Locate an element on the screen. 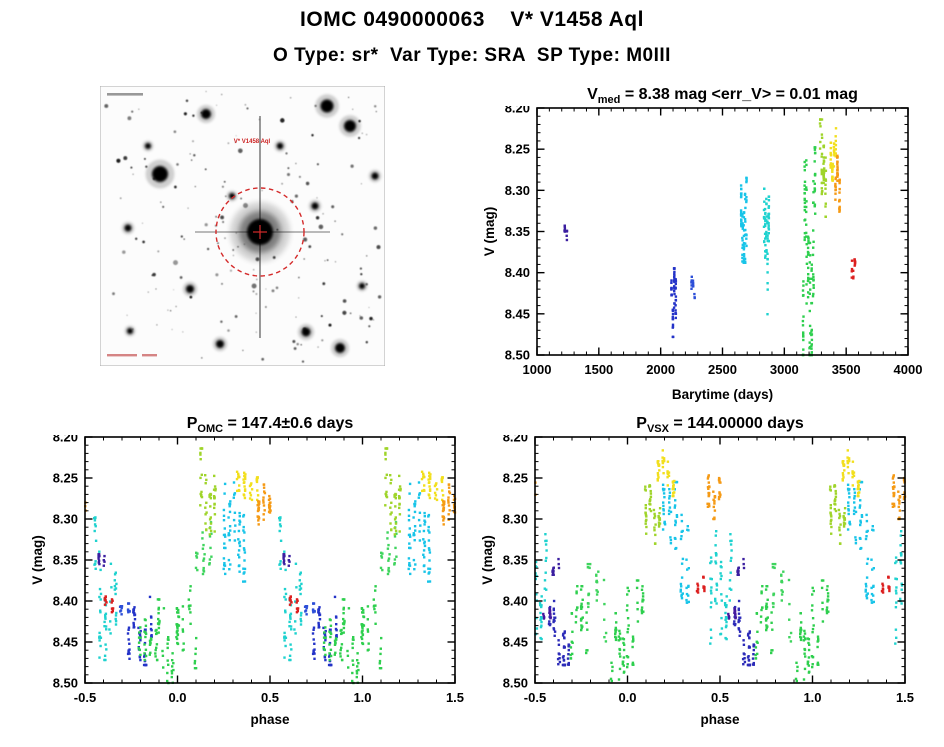 The width and height of the screenshot is (944, 747). x-tick-label: 2500 is located at coordinates (722, 369).